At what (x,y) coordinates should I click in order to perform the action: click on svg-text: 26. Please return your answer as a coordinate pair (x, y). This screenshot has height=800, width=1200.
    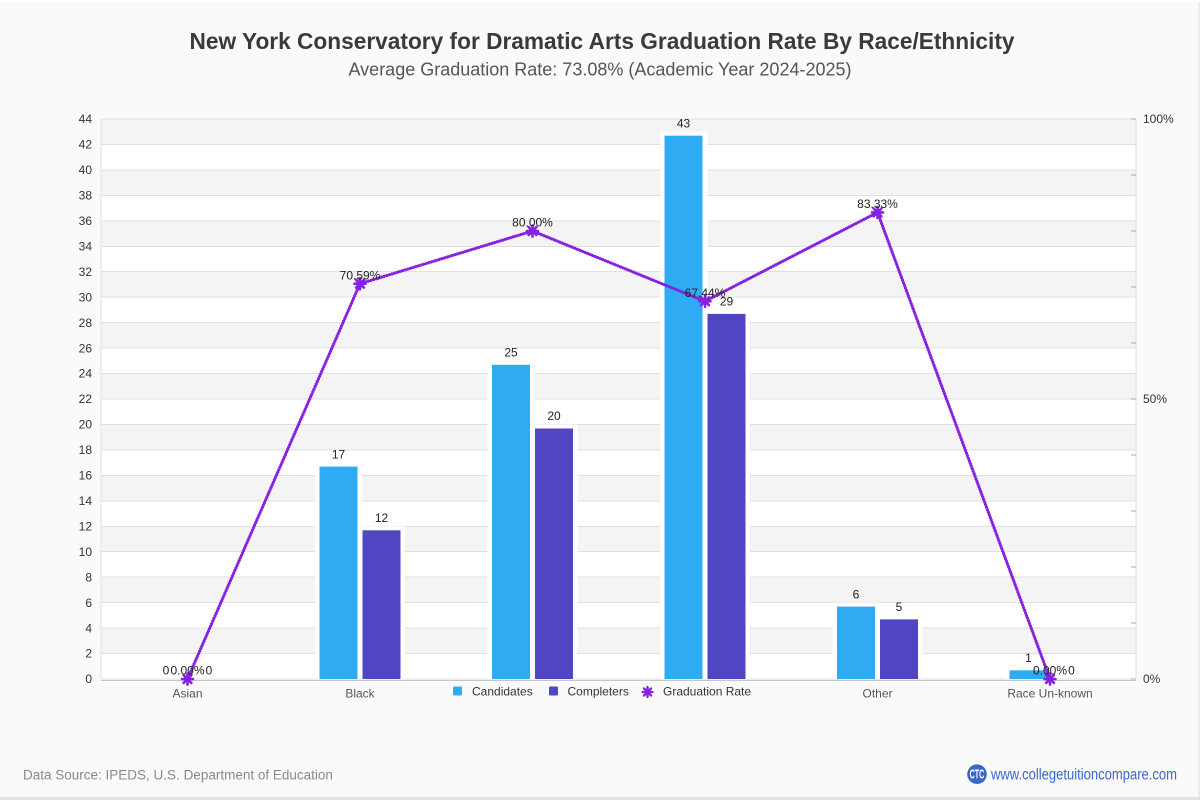
    Looking at the image, I should click on (86, 348).